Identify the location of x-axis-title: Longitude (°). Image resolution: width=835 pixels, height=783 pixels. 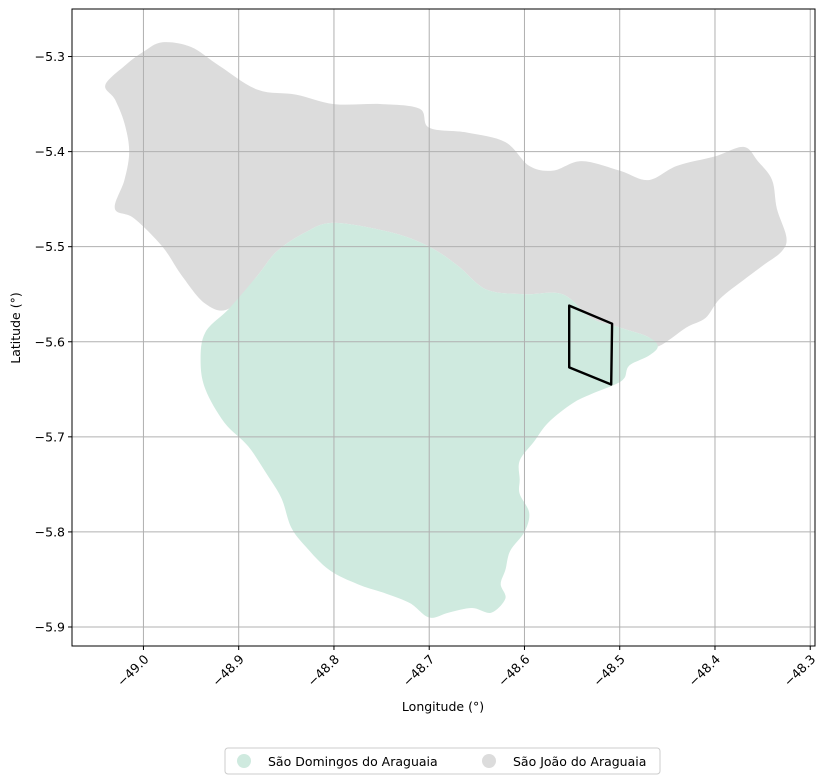
(443, 706).